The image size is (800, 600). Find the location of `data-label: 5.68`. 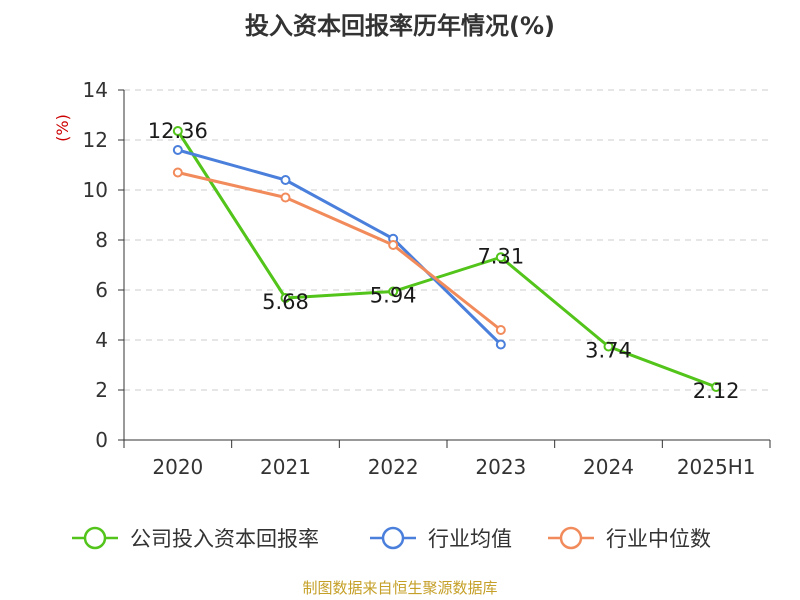

data-label: 5.68 is located at coordinates (285, 302).